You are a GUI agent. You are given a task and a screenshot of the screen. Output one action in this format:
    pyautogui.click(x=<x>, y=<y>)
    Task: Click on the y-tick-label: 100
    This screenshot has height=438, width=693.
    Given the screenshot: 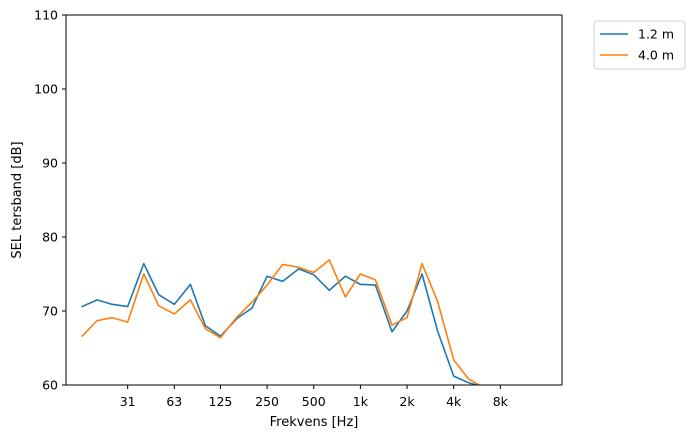 What is the action you would take?
    pyautogui.click(x=46, y=89)
    